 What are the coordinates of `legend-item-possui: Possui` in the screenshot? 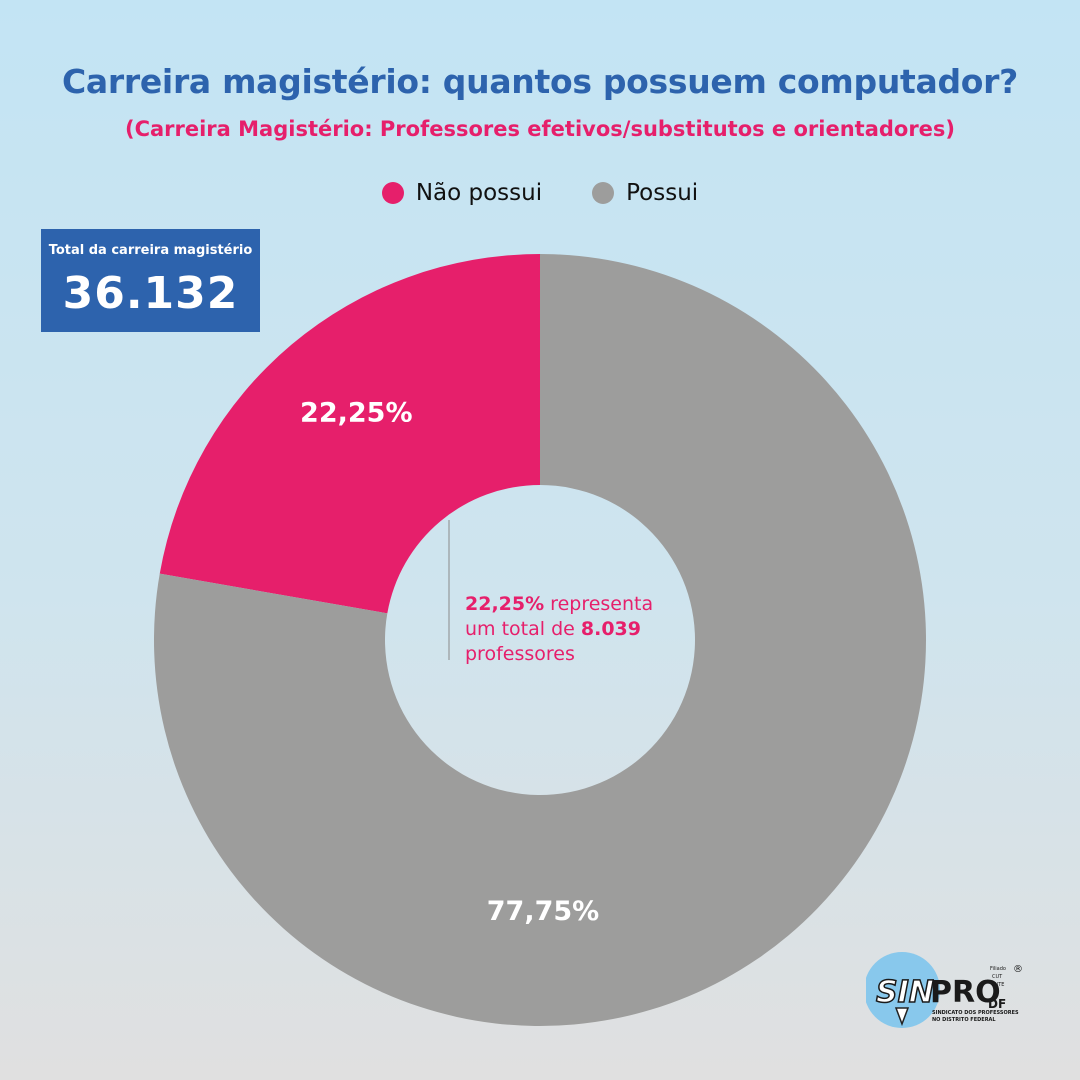 It's located at (645, 193).